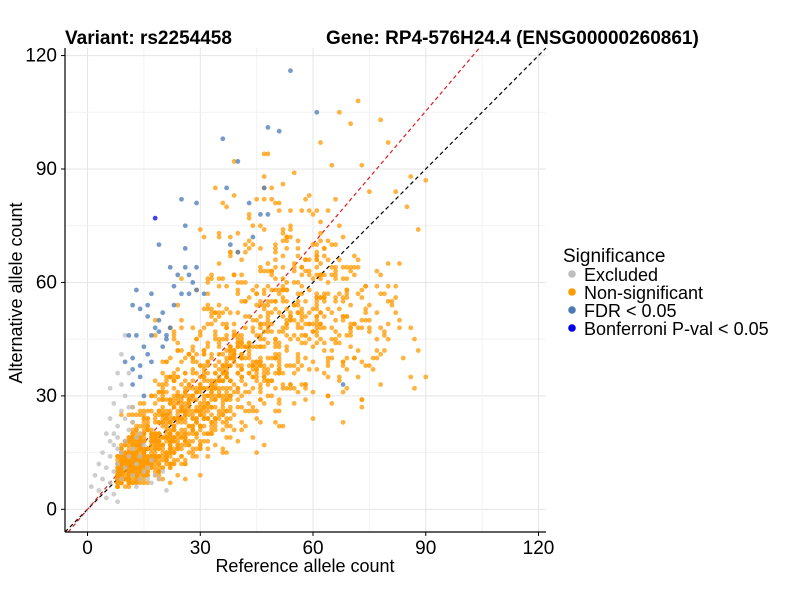 This screenshot has width=800, height=600. What do you see at coordinates (46, 169) in the screenshot?
I see `y-tick-label: 90` at bounding box center [46, 169].